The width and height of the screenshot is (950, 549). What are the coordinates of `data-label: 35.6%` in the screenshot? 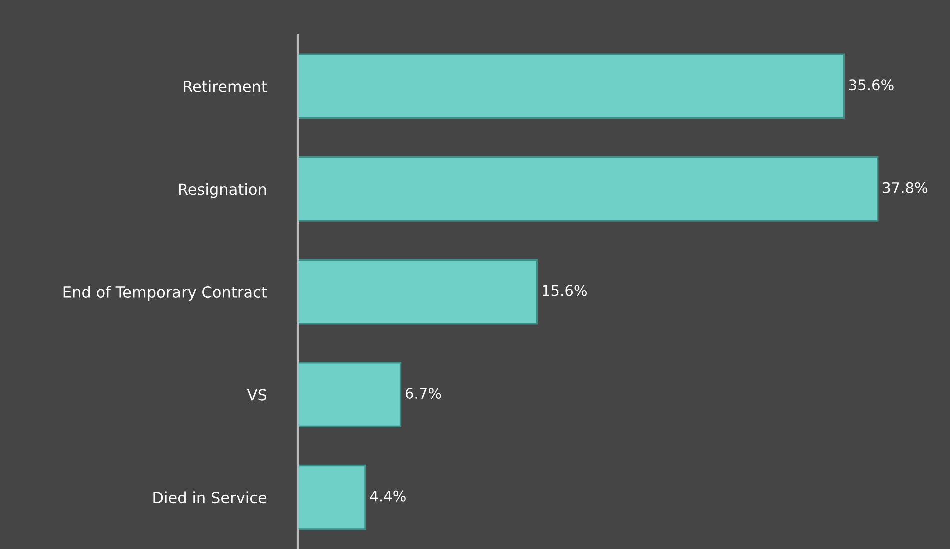 It's located at (871, 85).